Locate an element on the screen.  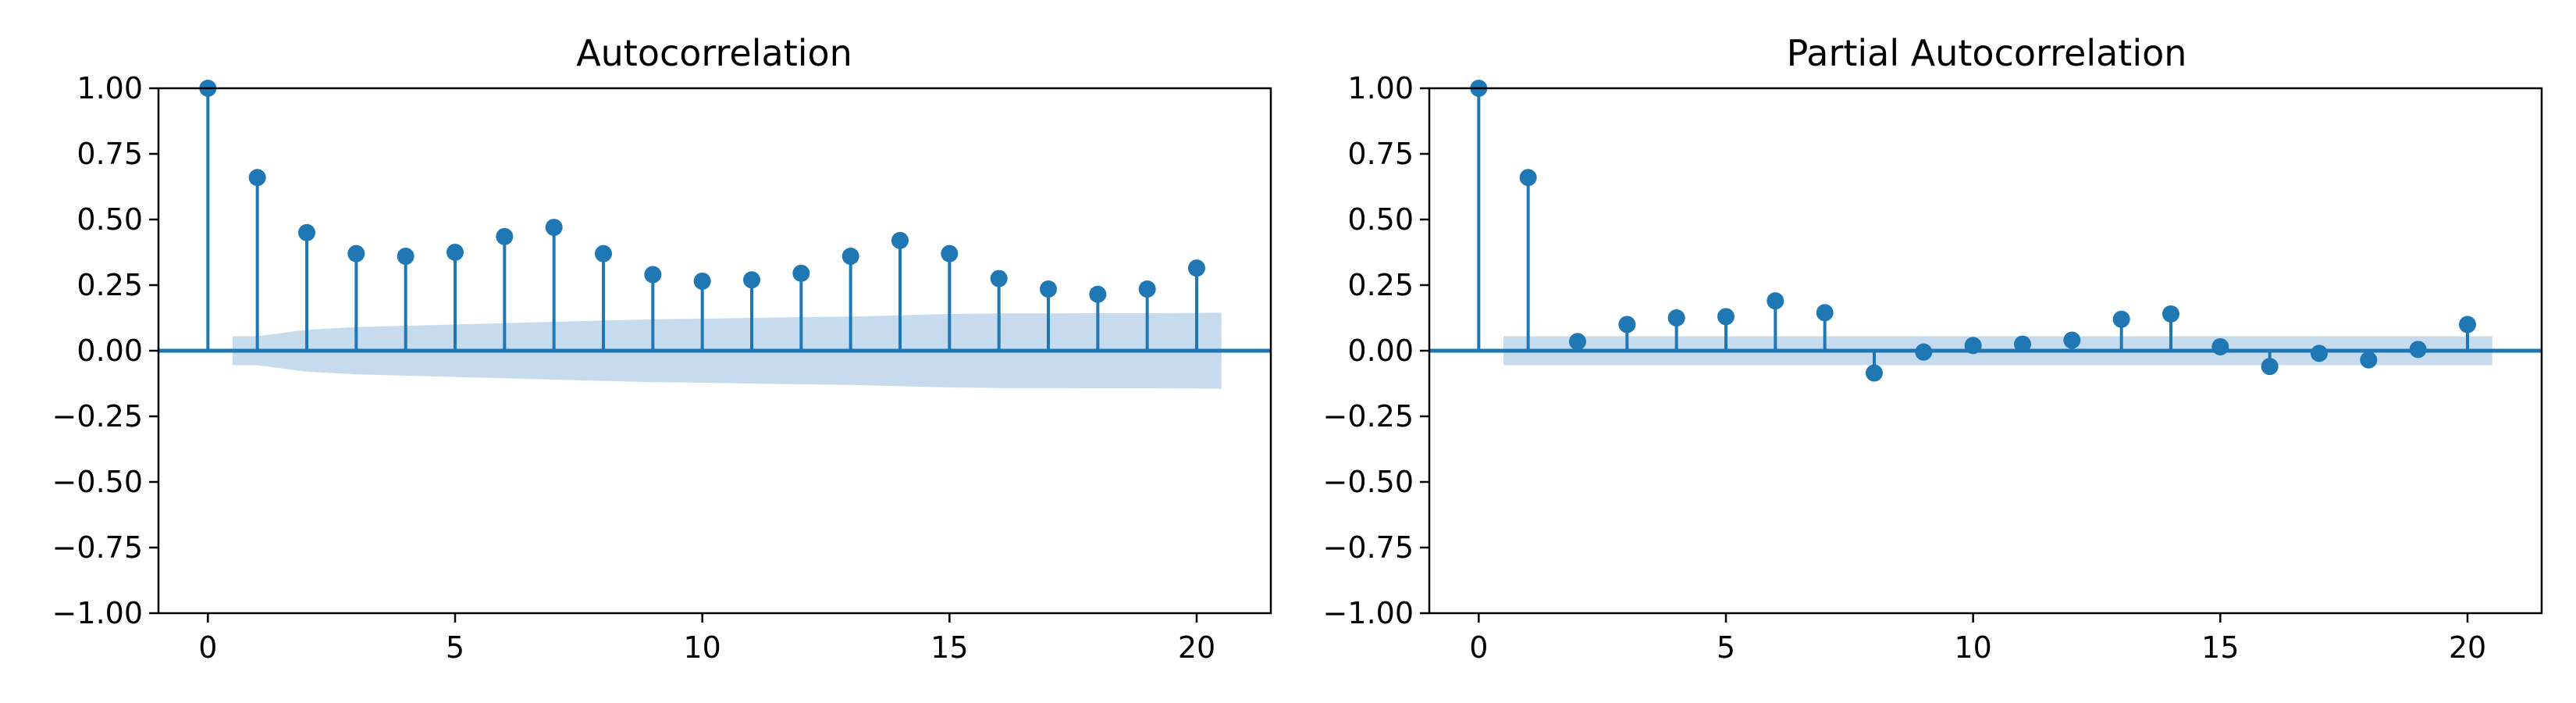
autocorrelation-title: Autocorrelation is located at coordinates (714, 53).